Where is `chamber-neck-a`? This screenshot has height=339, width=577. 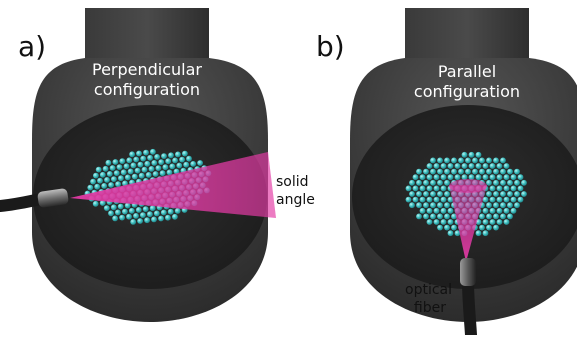
chamber-neck-a is located at coordinates (147, 33).